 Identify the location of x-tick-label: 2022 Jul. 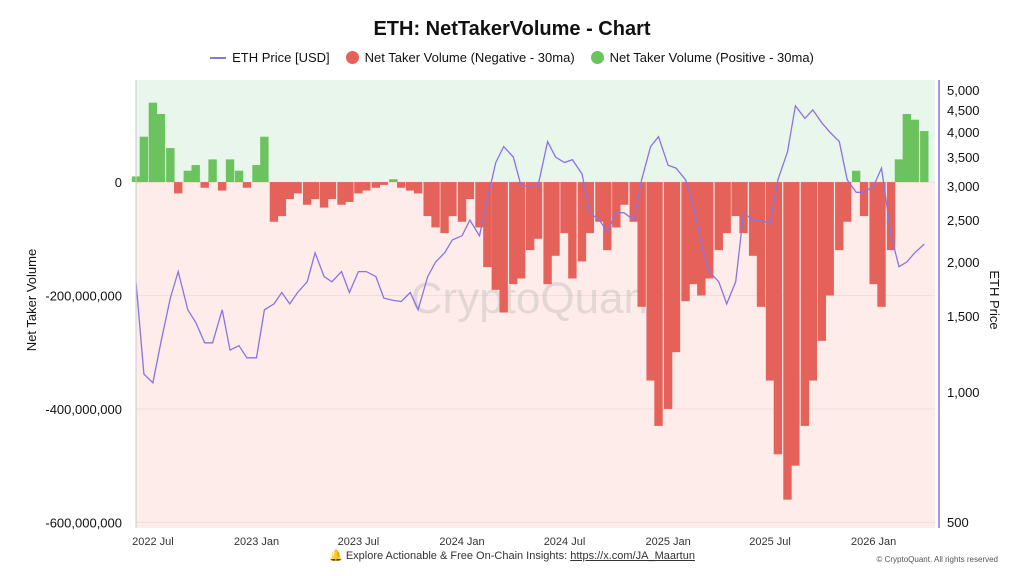
(153, 542).